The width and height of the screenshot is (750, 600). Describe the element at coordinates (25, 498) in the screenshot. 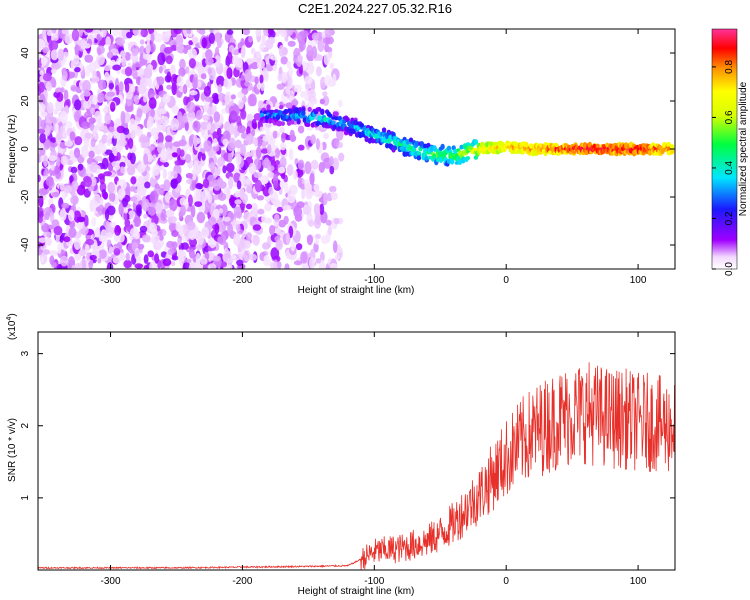

I see `y-tick-label: 1` at that location.